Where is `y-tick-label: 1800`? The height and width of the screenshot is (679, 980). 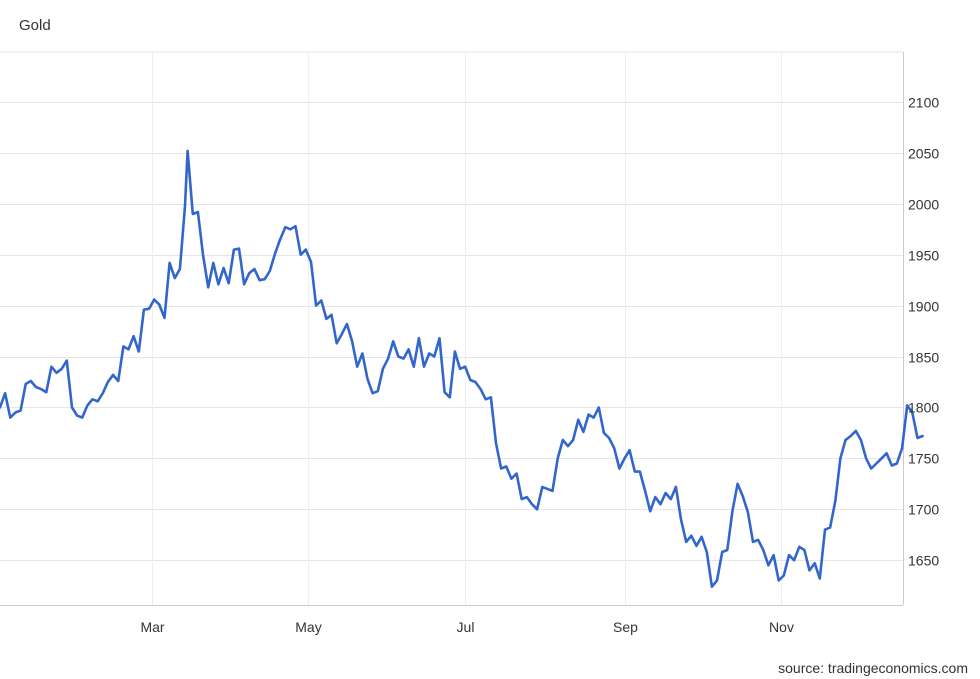 y-tick-label: 1800 is located at coordinates (923, 408).